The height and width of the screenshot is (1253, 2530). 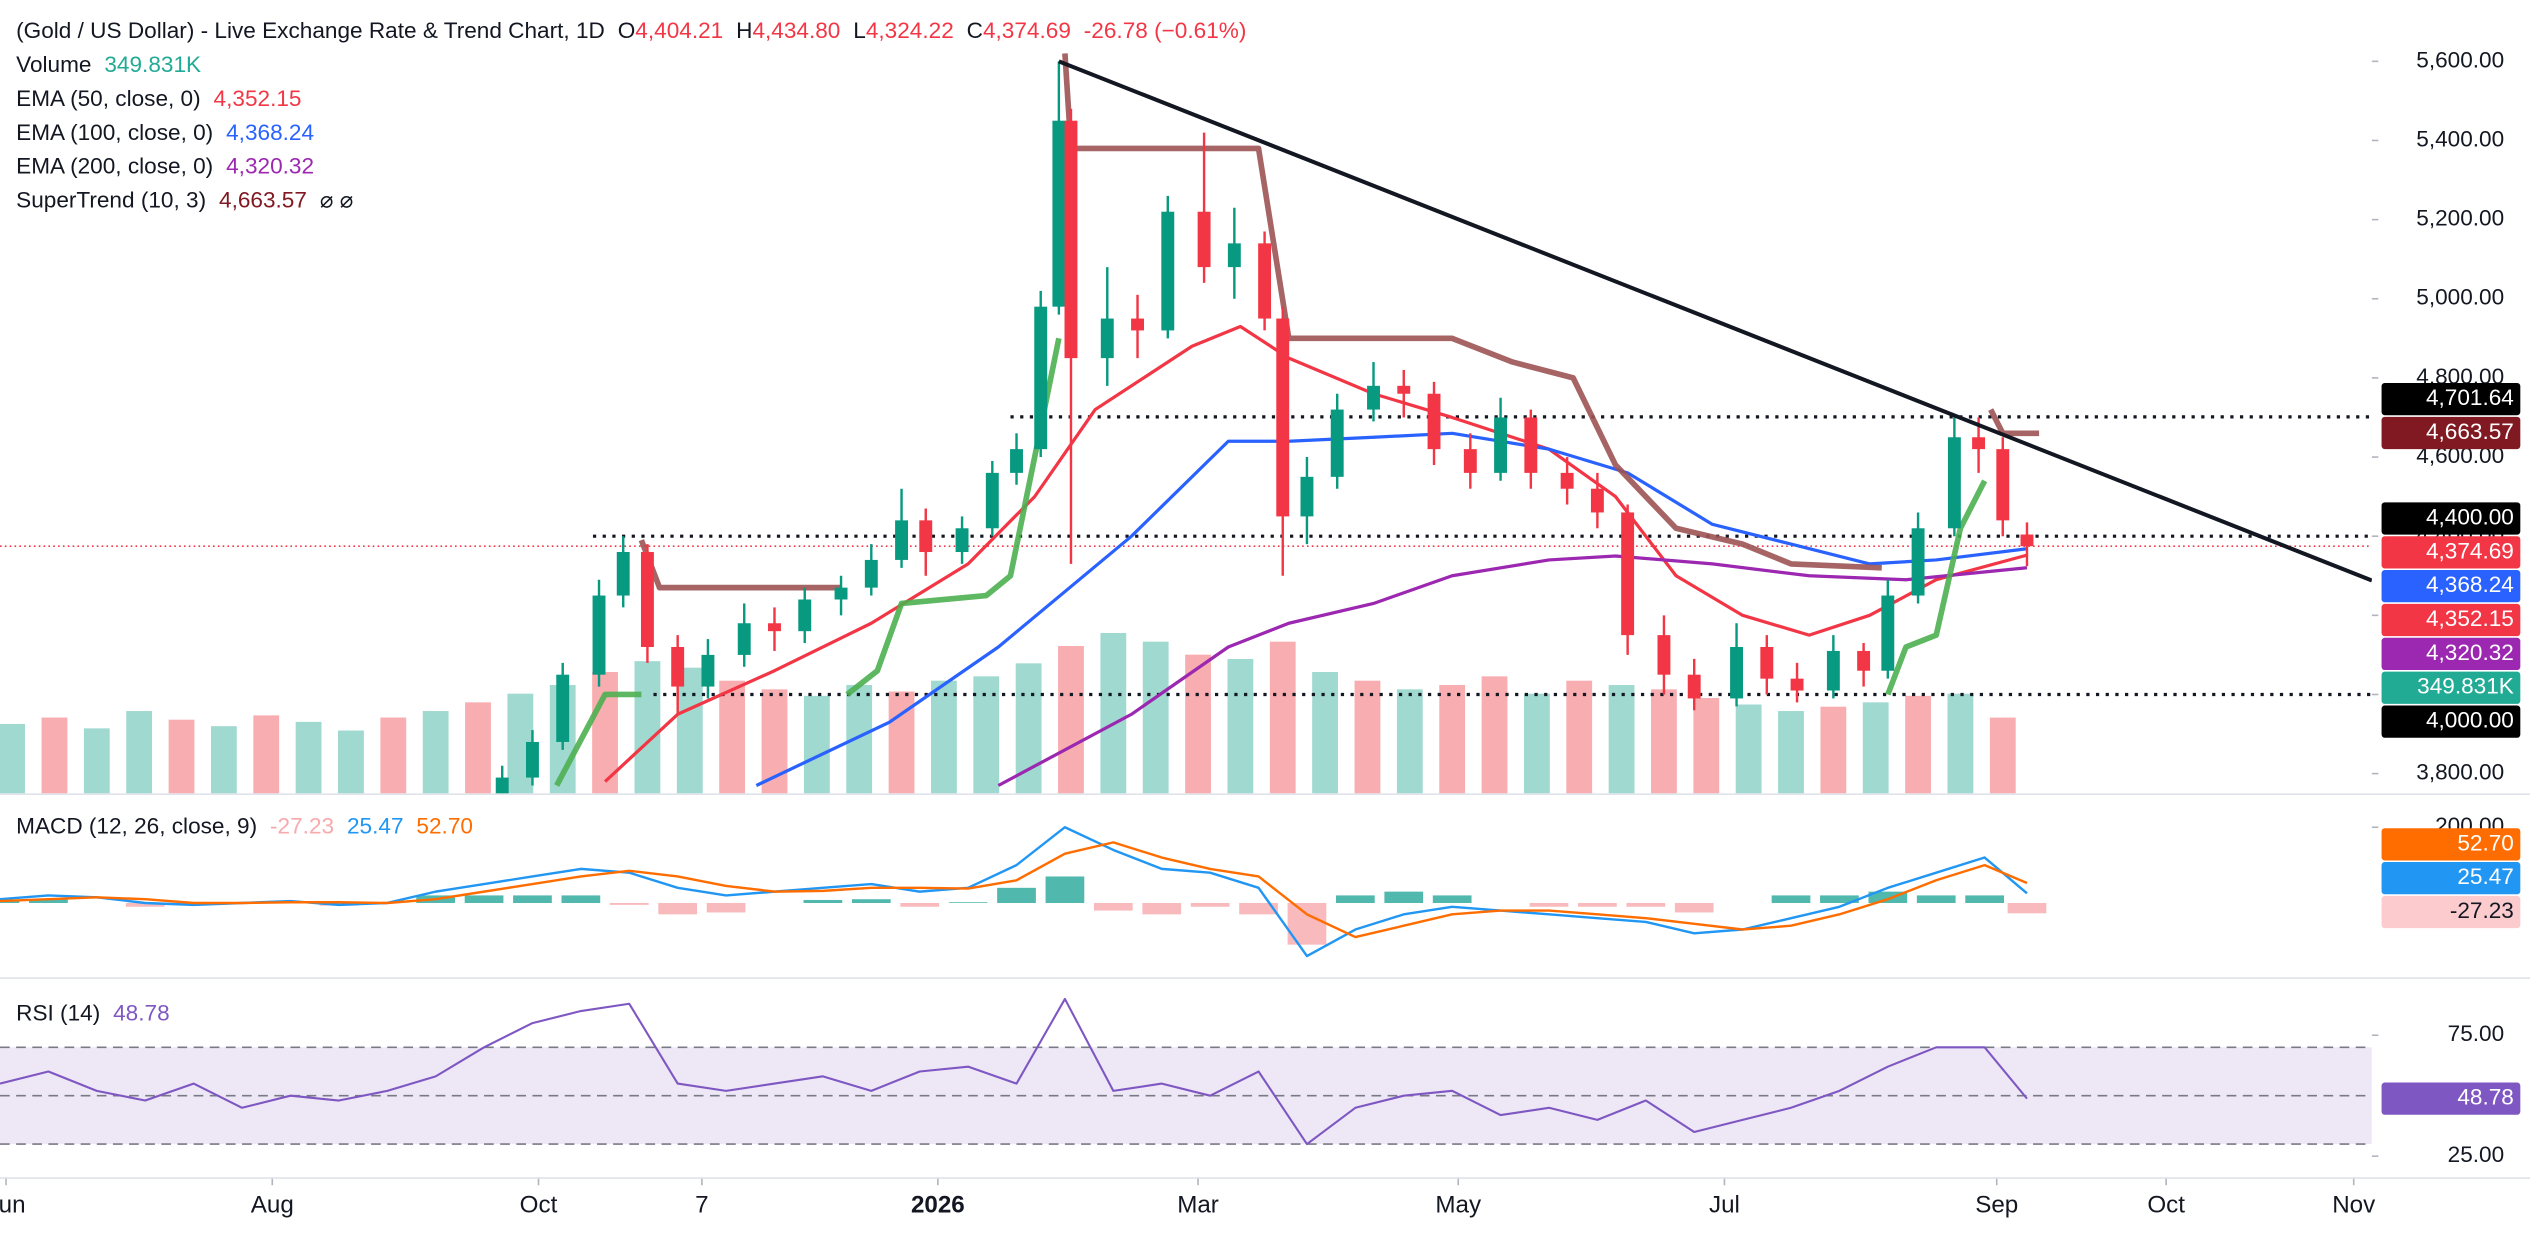 I want to click on legend-item: 4,352.15, so click(x=258, y=98).